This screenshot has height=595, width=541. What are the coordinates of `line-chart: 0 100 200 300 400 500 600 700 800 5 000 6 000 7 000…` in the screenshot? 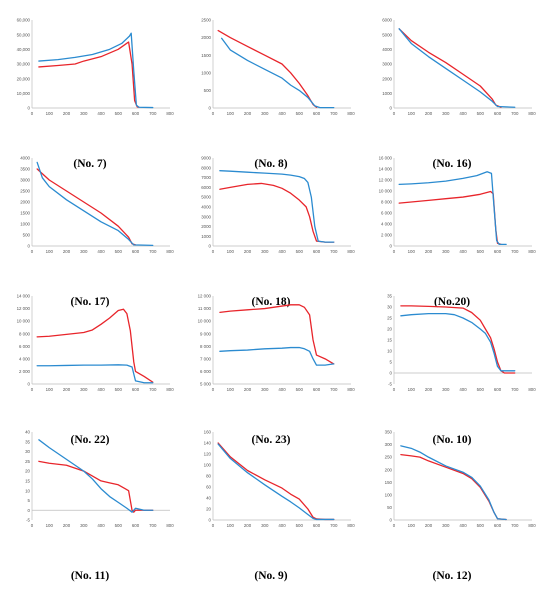 It's located at (277, 343).